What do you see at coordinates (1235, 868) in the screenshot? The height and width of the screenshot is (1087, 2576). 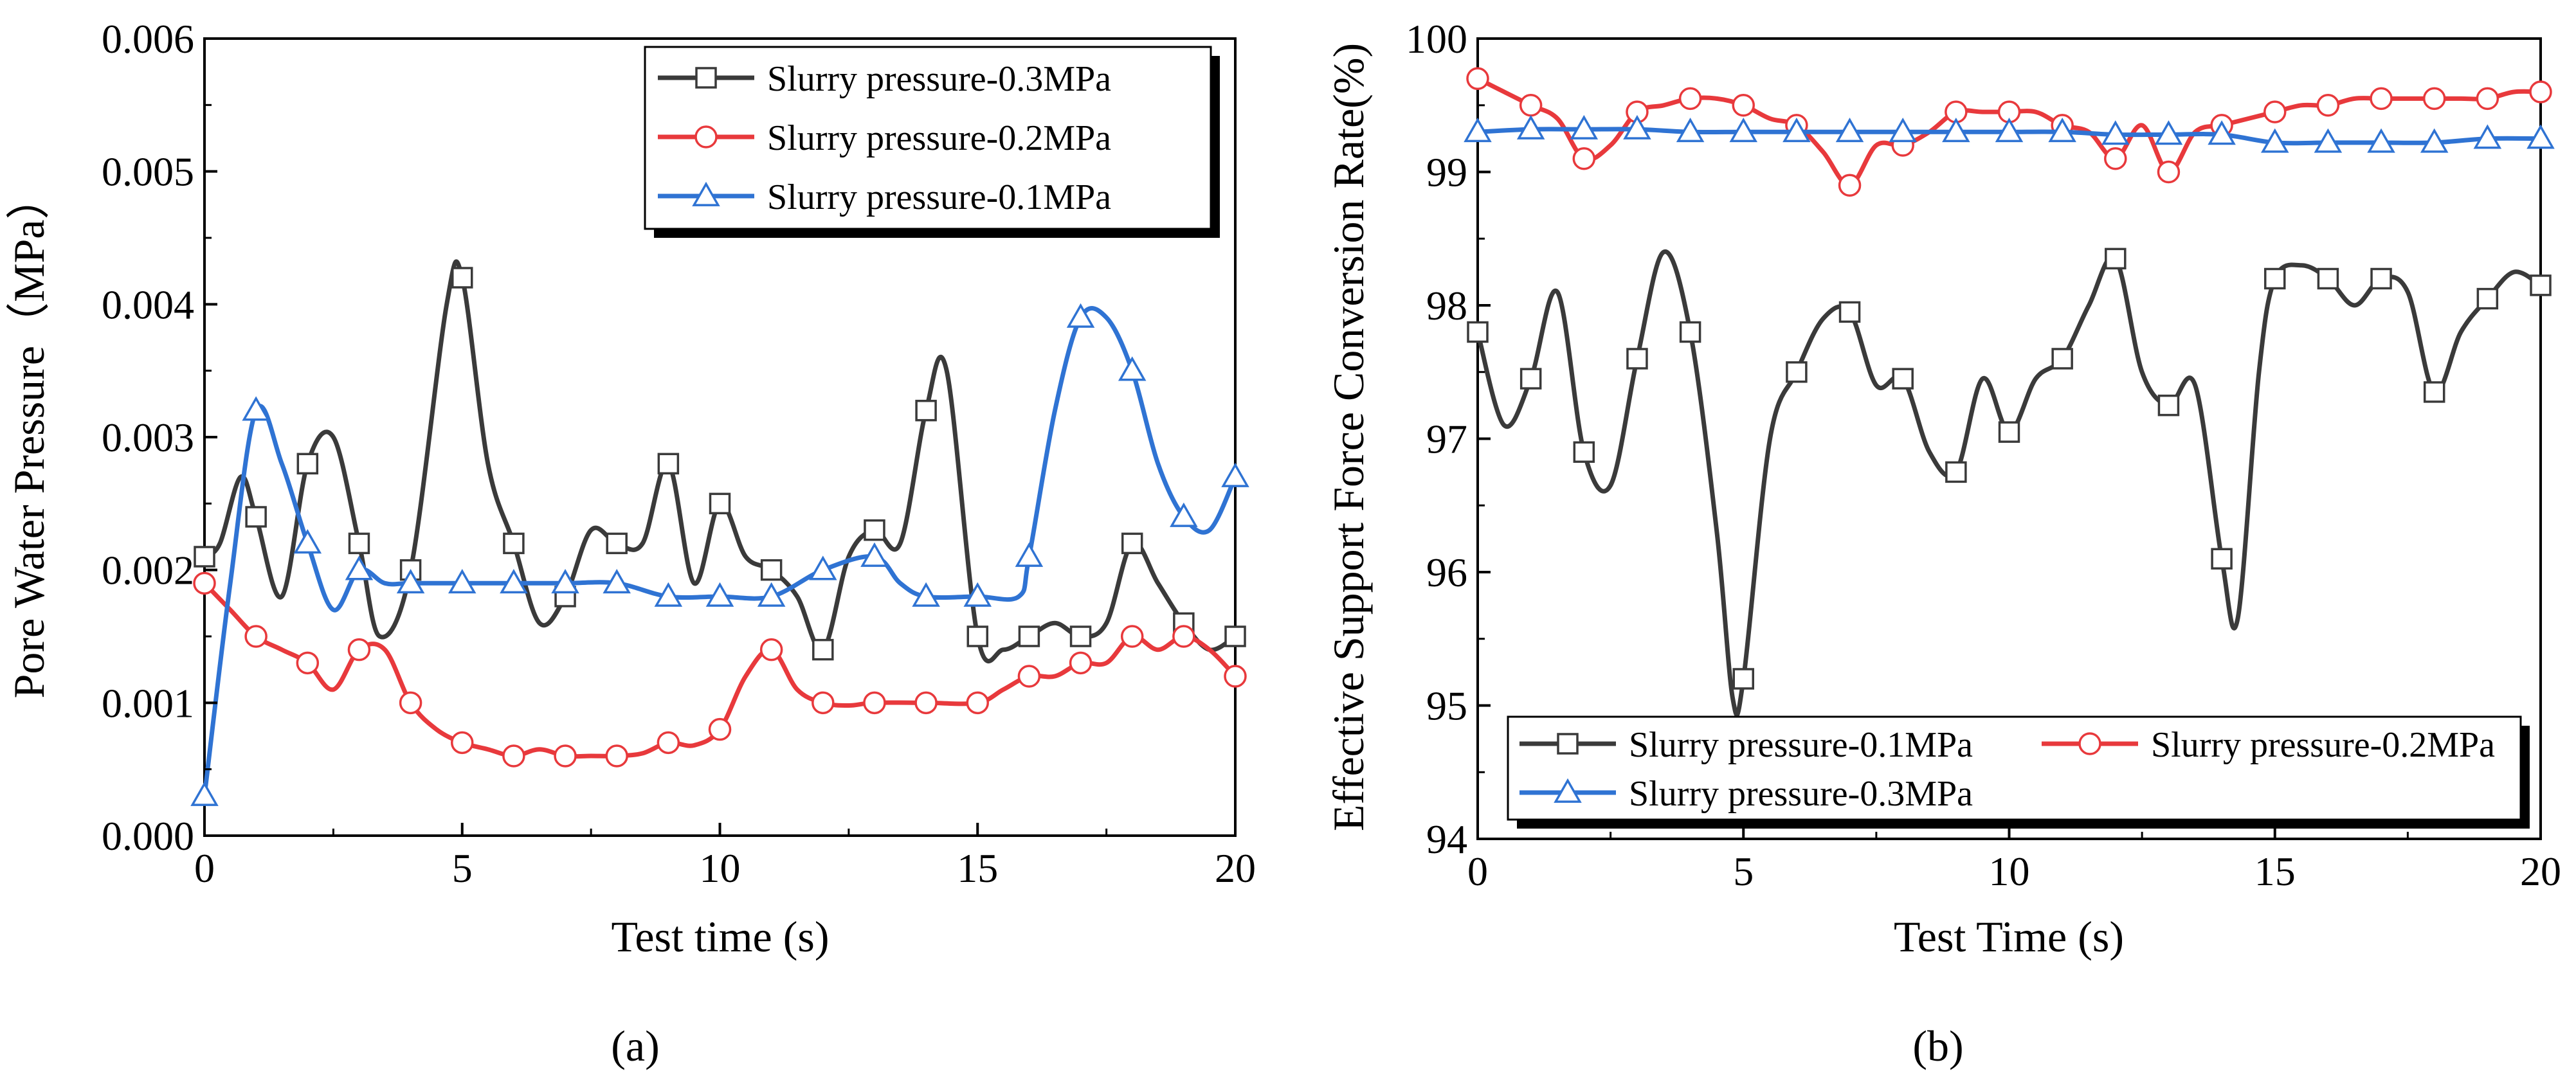 I see `x-tick-label: 20` at bounding box center [1235, 868].